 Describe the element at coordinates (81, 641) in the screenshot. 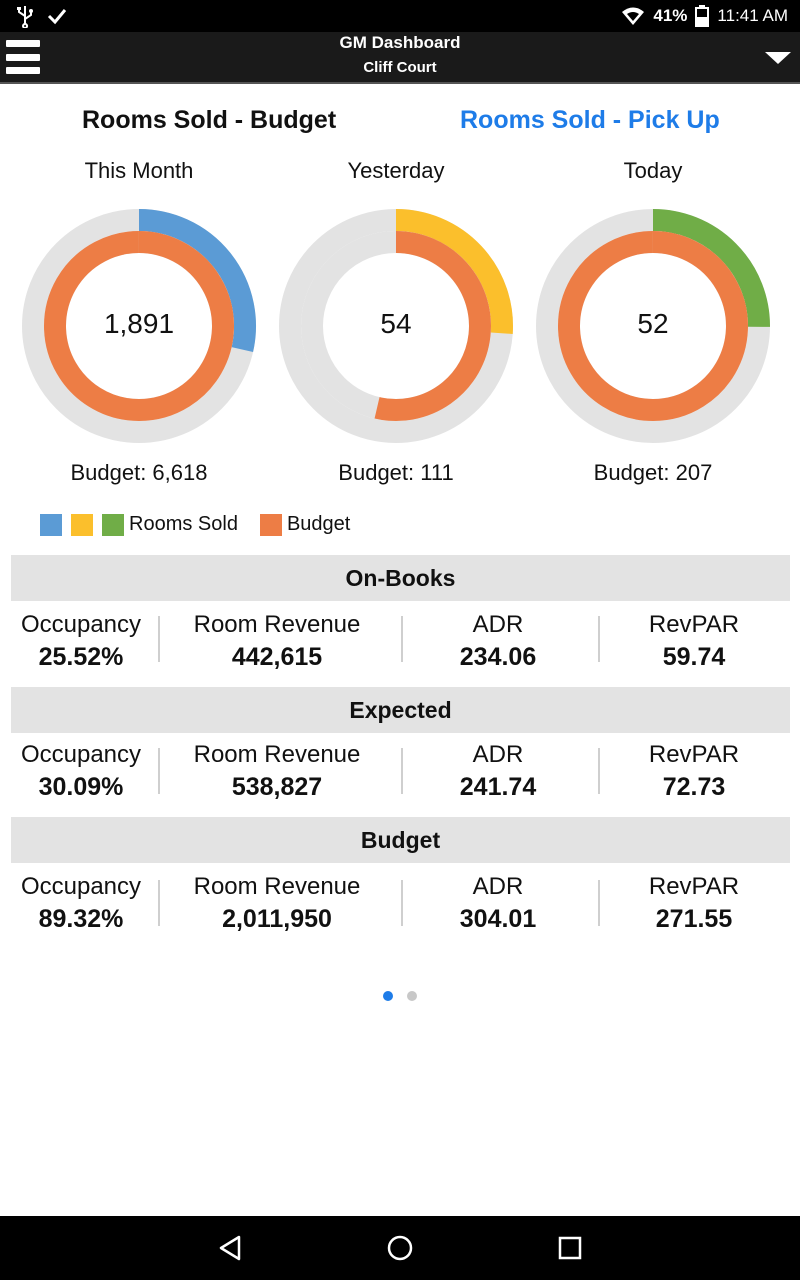

I see `metric-occupancy: Occupancy 25.52%` at that location.